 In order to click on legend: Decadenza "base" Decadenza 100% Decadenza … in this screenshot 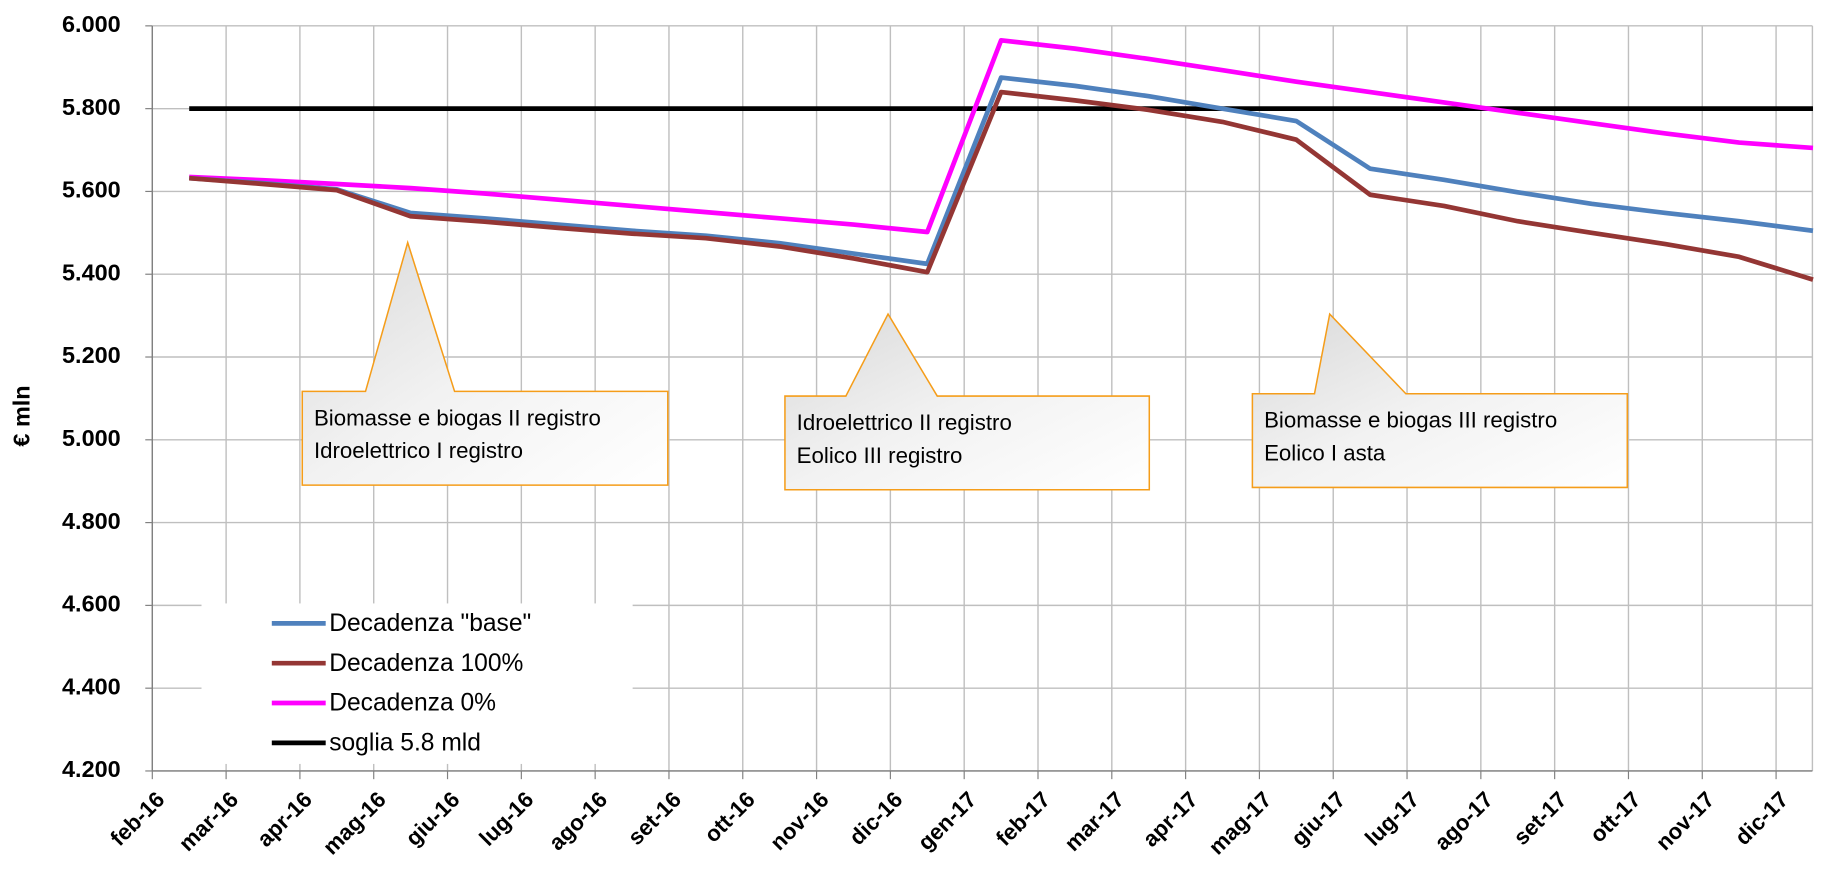, I will do `click(417, 683)`.